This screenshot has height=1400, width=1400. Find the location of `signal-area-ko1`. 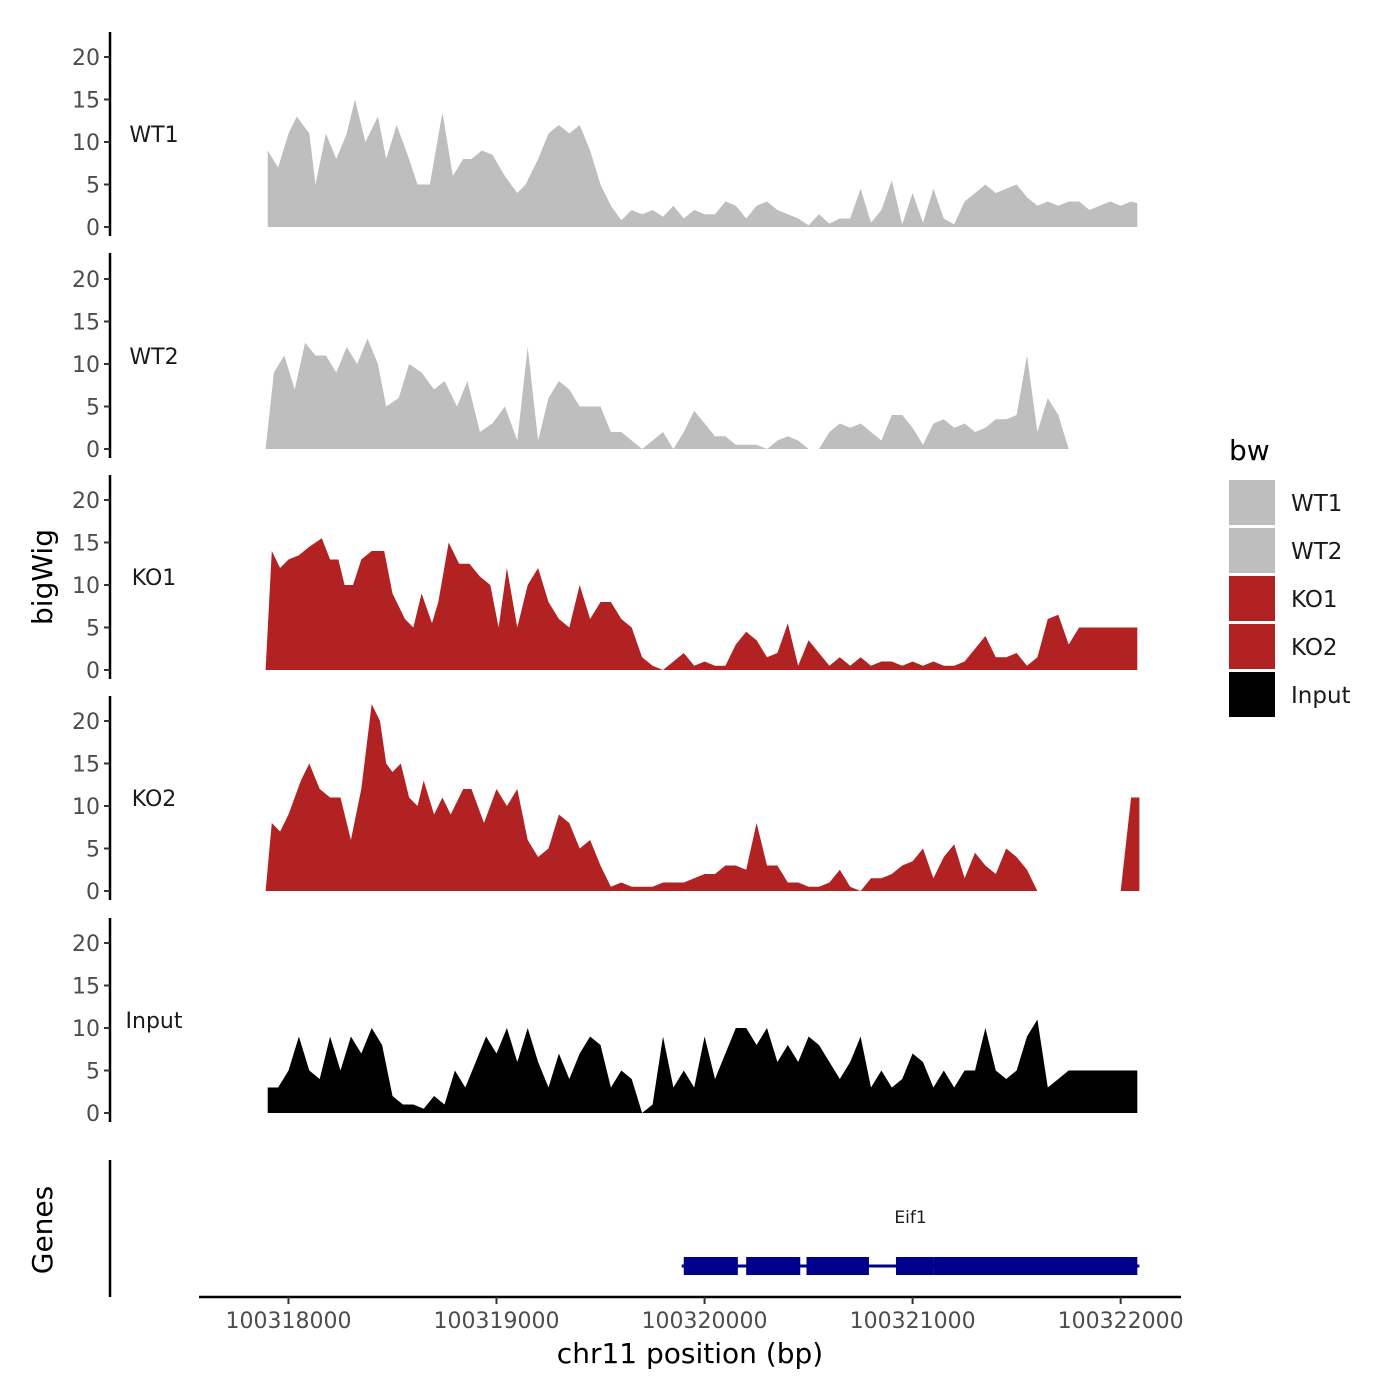

signal-area-ko1 is located at coordinates (701, 604).